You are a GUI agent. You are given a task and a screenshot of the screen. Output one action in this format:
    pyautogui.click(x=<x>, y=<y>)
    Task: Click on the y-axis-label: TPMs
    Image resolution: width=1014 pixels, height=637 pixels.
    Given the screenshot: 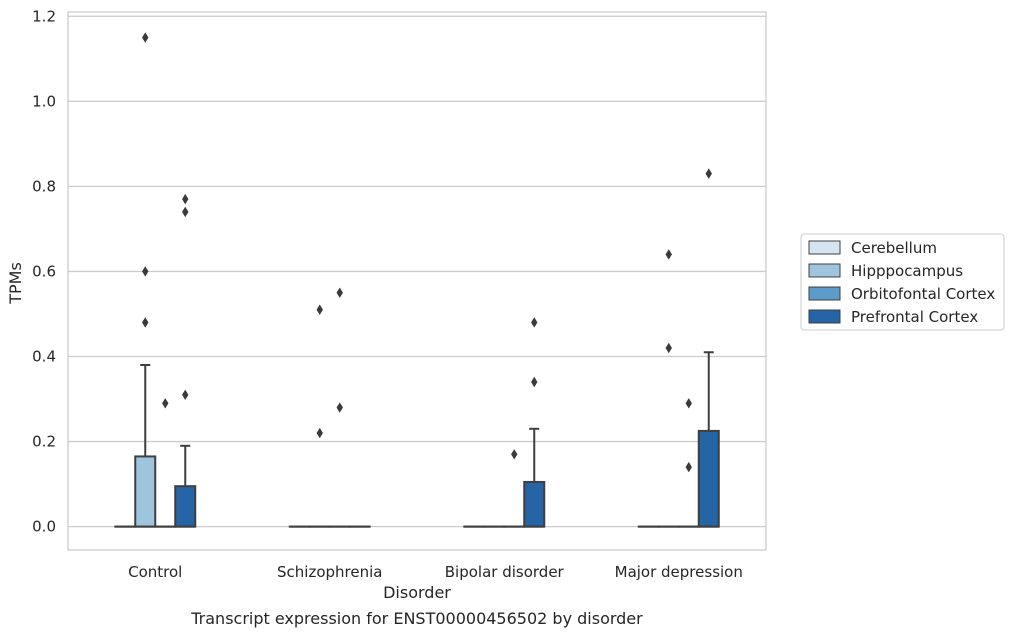 What is the action you would take?
    pyautogui.click(x=15, y=283)
    